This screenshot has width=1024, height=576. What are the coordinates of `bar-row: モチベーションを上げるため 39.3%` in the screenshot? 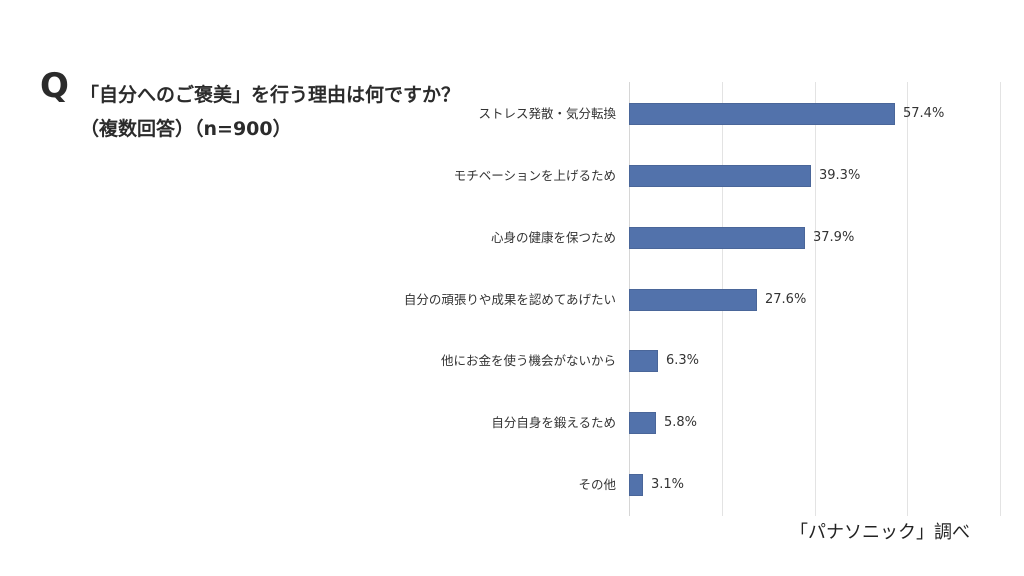 It's located at (512, 176).